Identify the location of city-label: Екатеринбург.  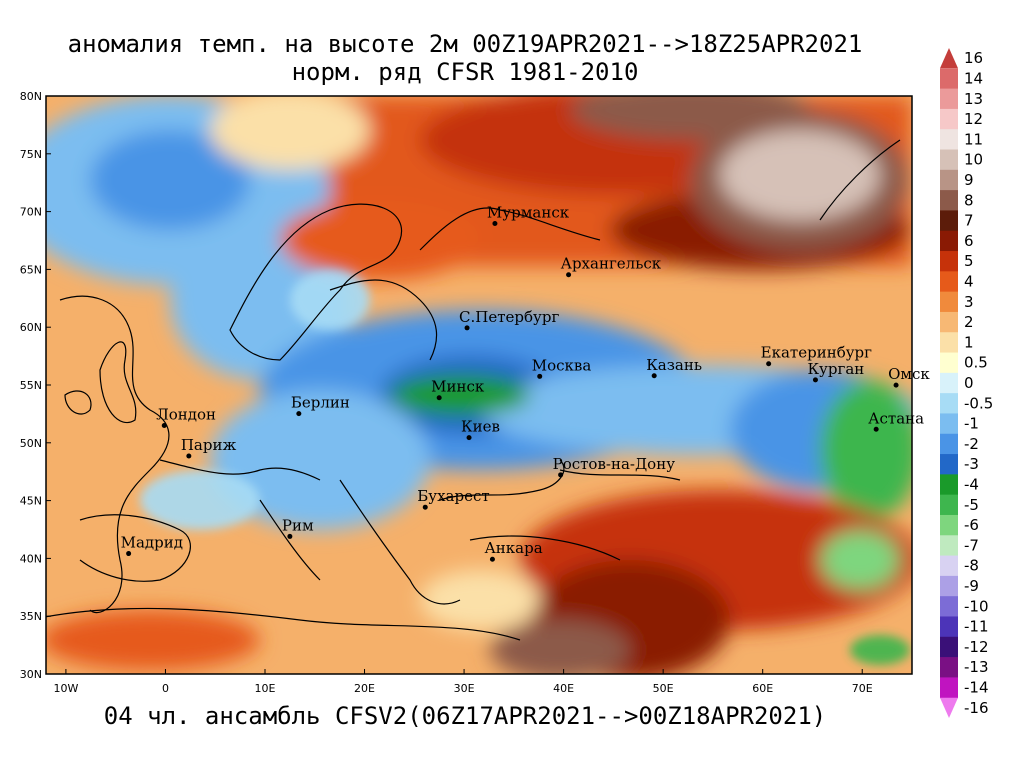
(816, 353).